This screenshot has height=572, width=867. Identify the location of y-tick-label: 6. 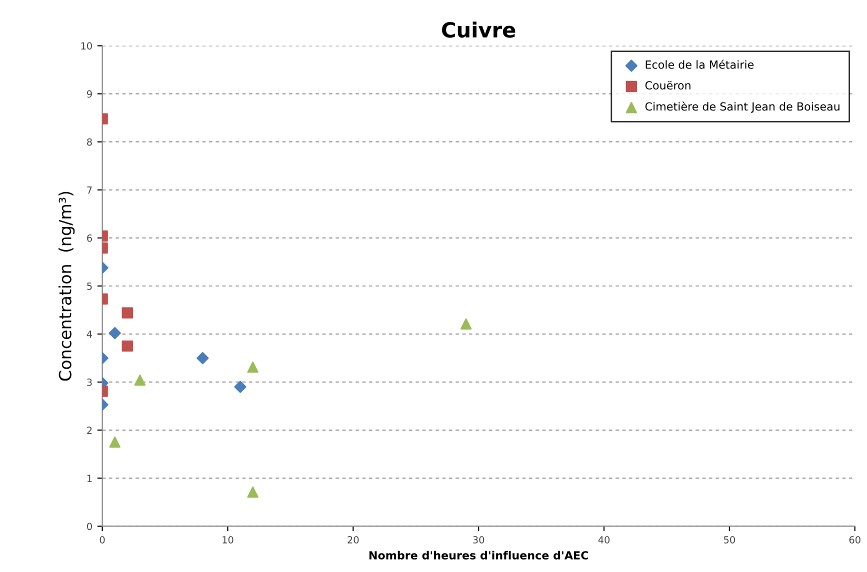
(89, 238).